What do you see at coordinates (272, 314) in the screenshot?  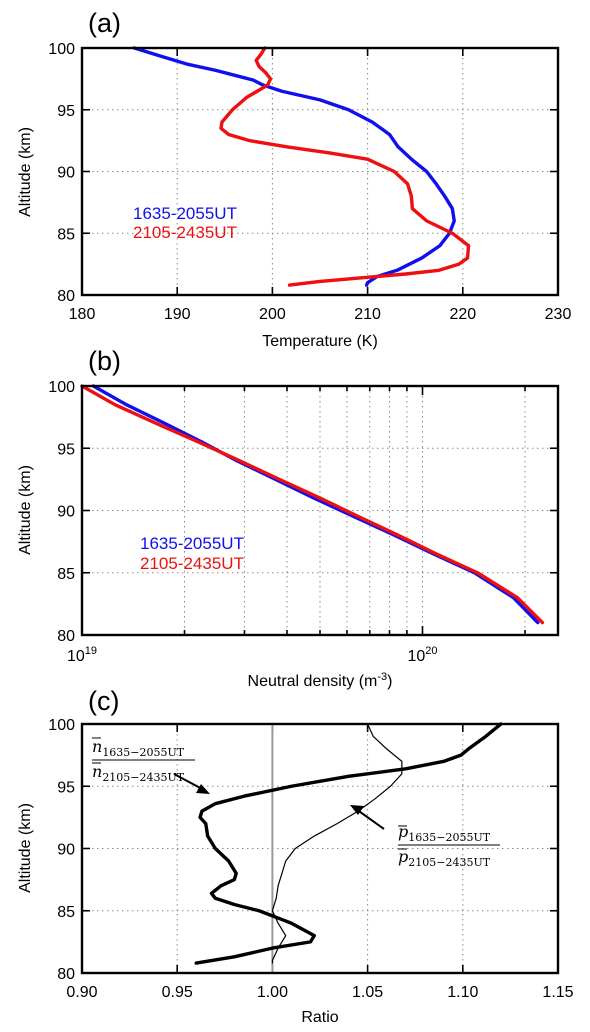 I see `panel-a-xtick-label-200: 200` at bounding box center [272, 314].